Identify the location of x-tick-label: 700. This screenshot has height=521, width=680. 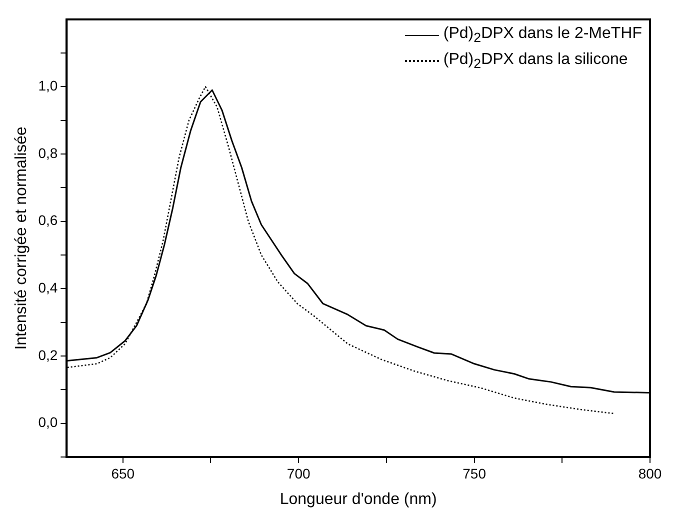
(298, 473).